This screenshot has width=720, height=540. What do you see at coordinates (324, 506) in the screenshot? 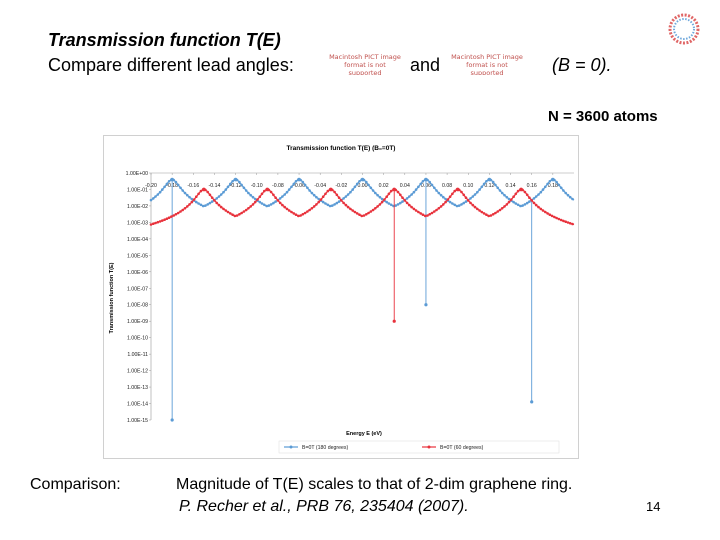
I see `reference-text: P. Recher et al., PRB 76, 235404 (2007).` at bounding box center [324, 506].